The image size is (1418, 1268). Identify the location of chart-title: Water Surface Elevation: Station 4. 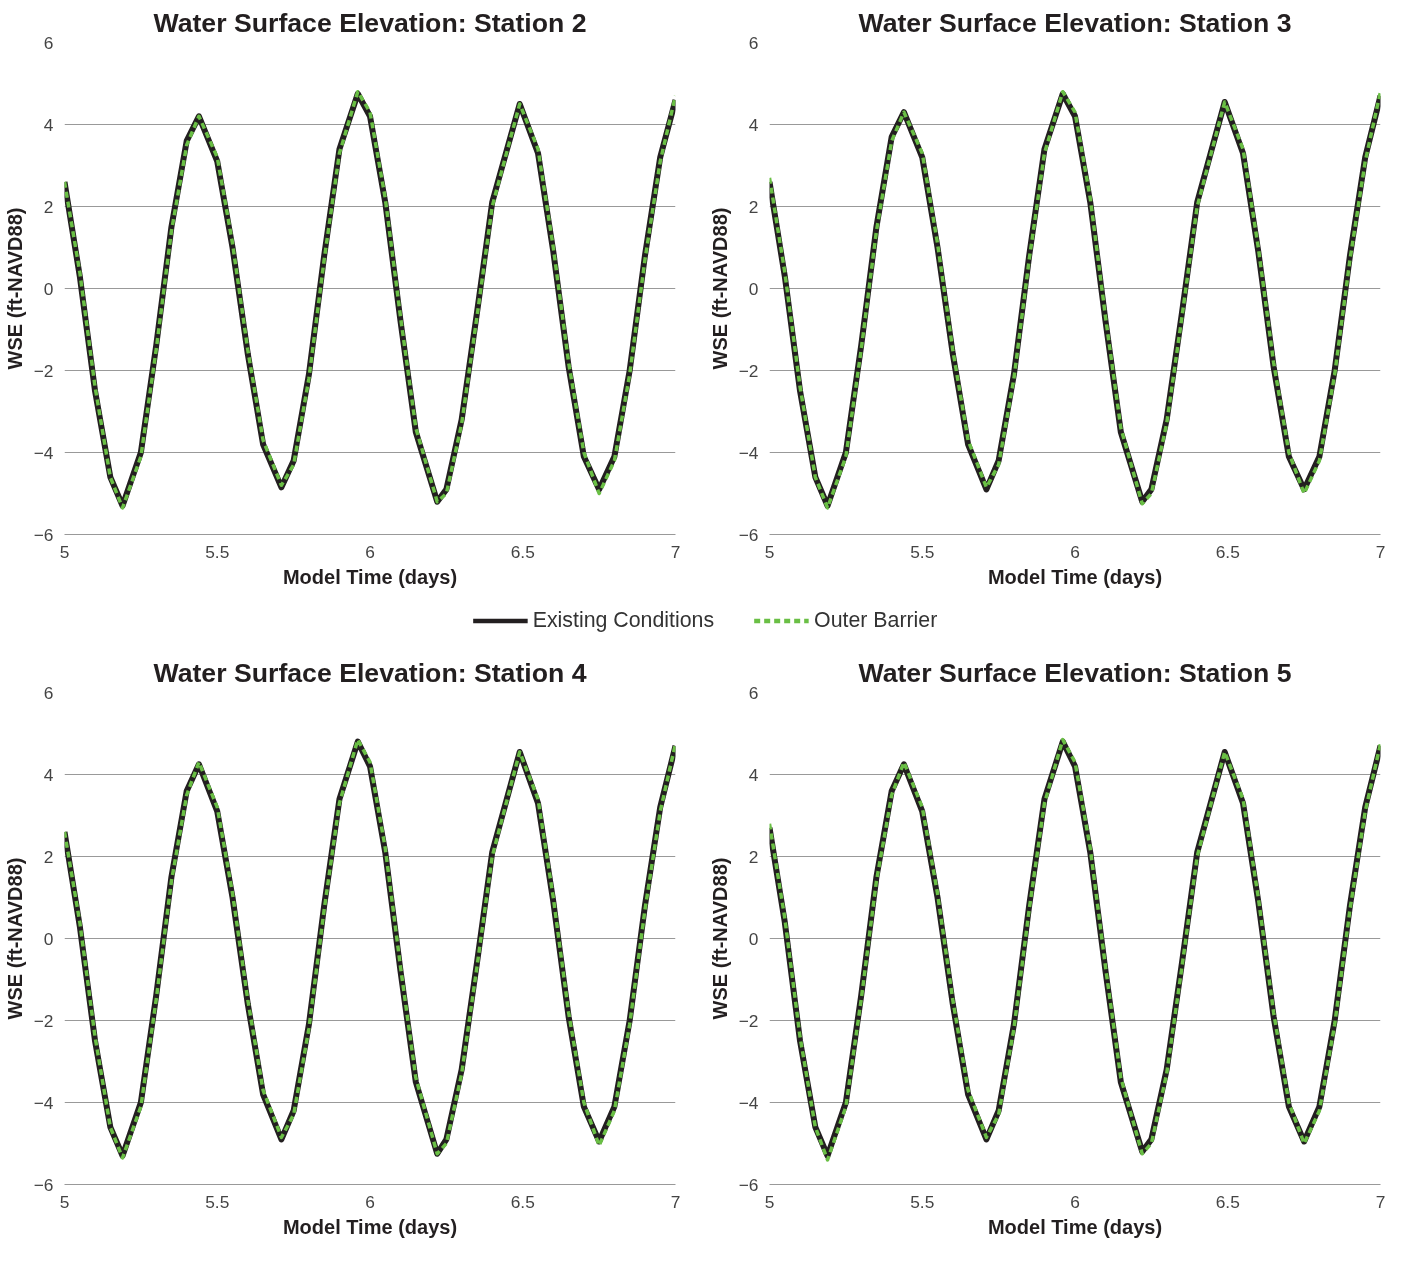
(370, 672).